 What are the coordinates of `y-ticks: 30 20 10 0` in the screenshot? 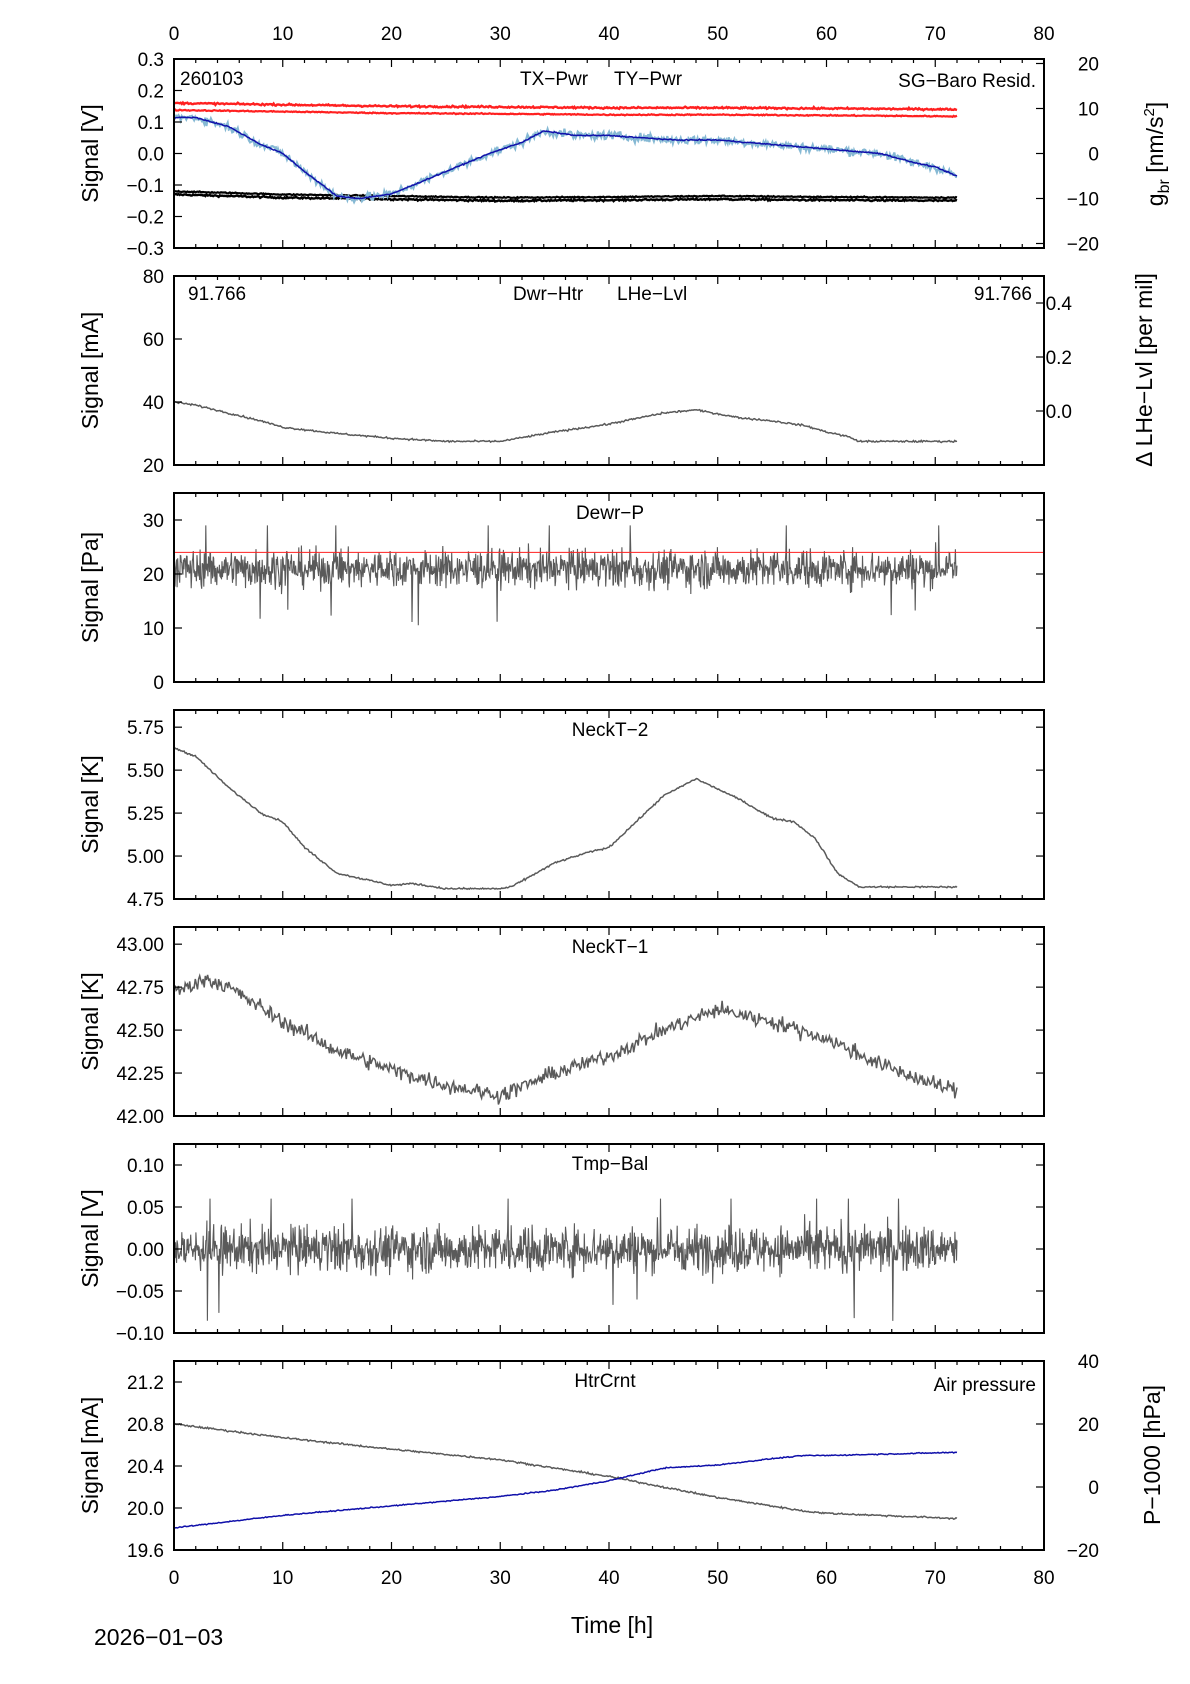 It's located at (593, 602).